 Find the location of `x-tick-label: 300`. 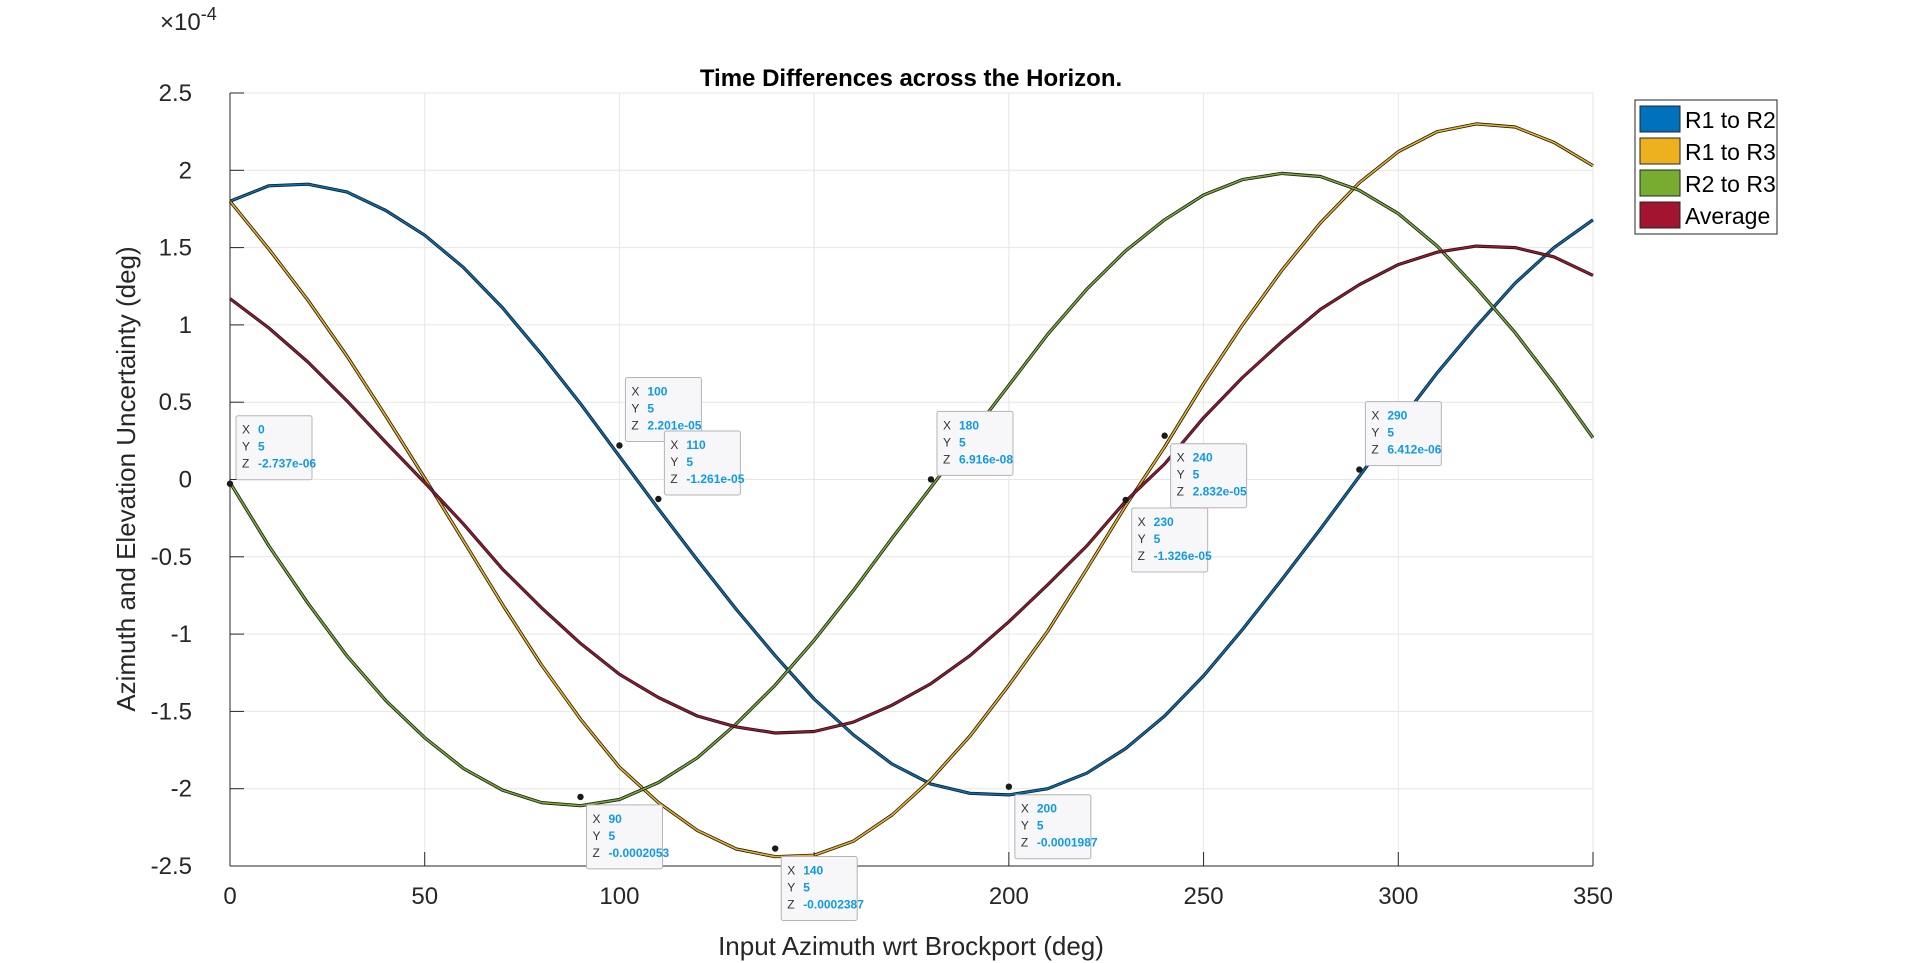

x-tick-label: 300 is located at coordinates (1398, 896).